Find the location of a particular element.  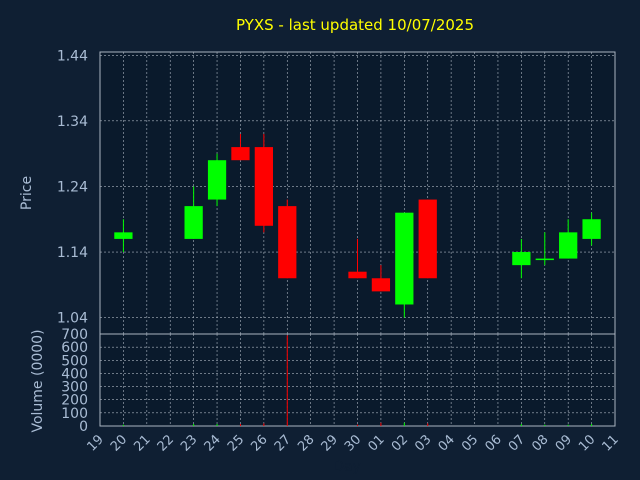

x-tick-label: 08 is located at coordinates (540, 443).